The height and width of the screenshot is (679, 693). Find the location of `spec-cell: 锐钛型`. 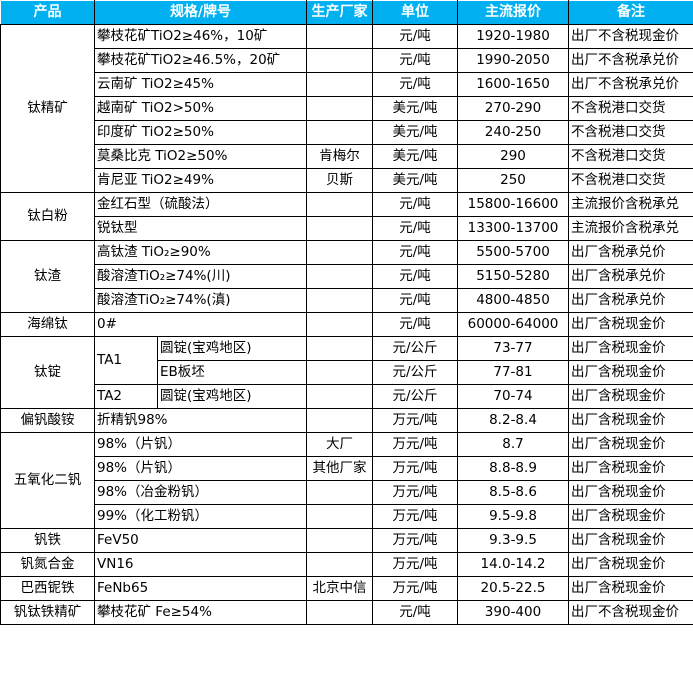

spec-cell: 锐钛型 is located at coordinates (200, 228).